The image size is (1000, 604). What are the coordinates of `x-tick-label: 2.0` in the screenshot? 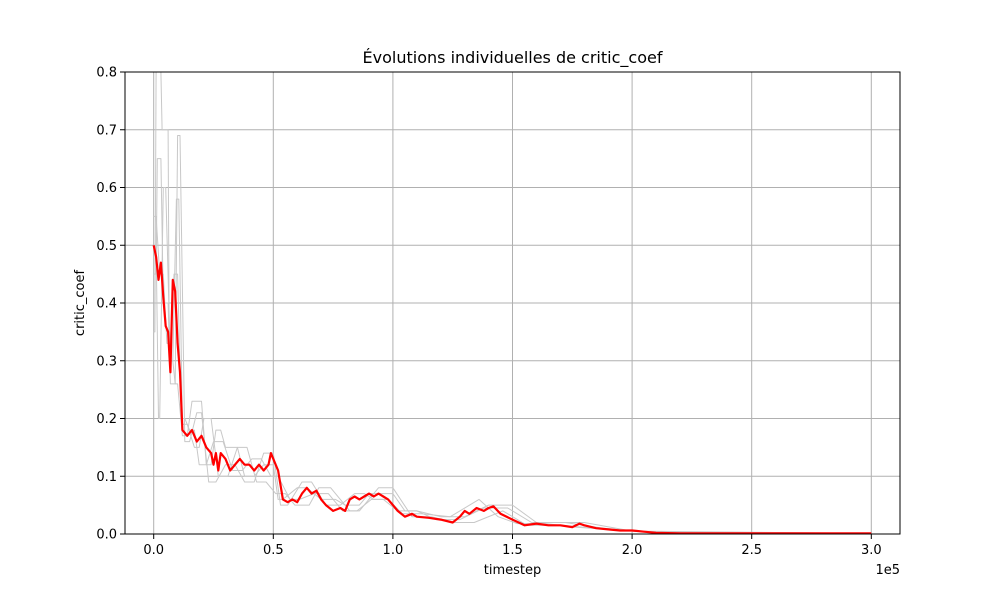 It's located at (632, 550).